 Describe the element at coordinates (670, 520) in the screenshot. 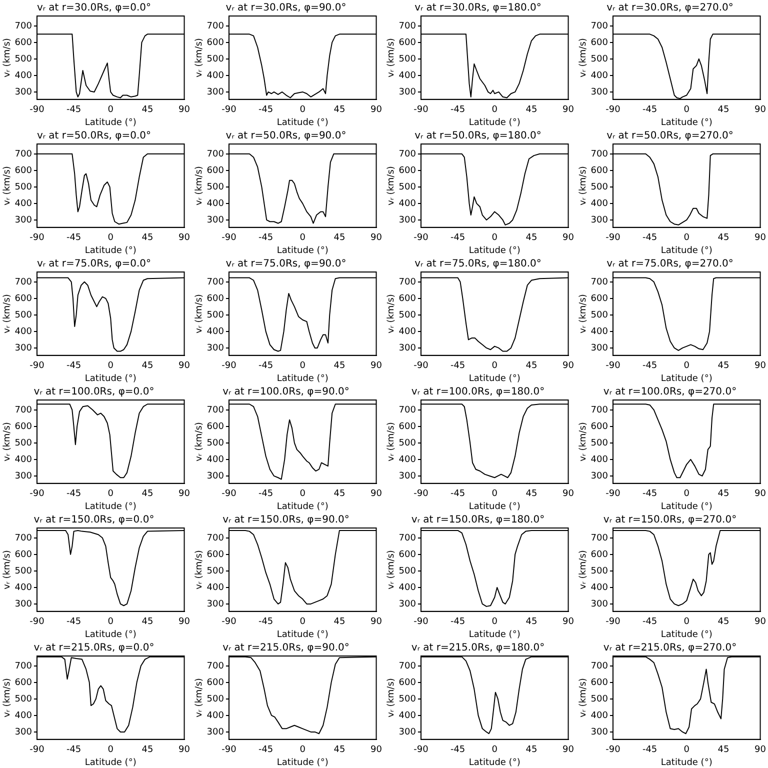

I see `chart-title: vᵣ at r=150.0Rs, φ=270.0°` at that location.